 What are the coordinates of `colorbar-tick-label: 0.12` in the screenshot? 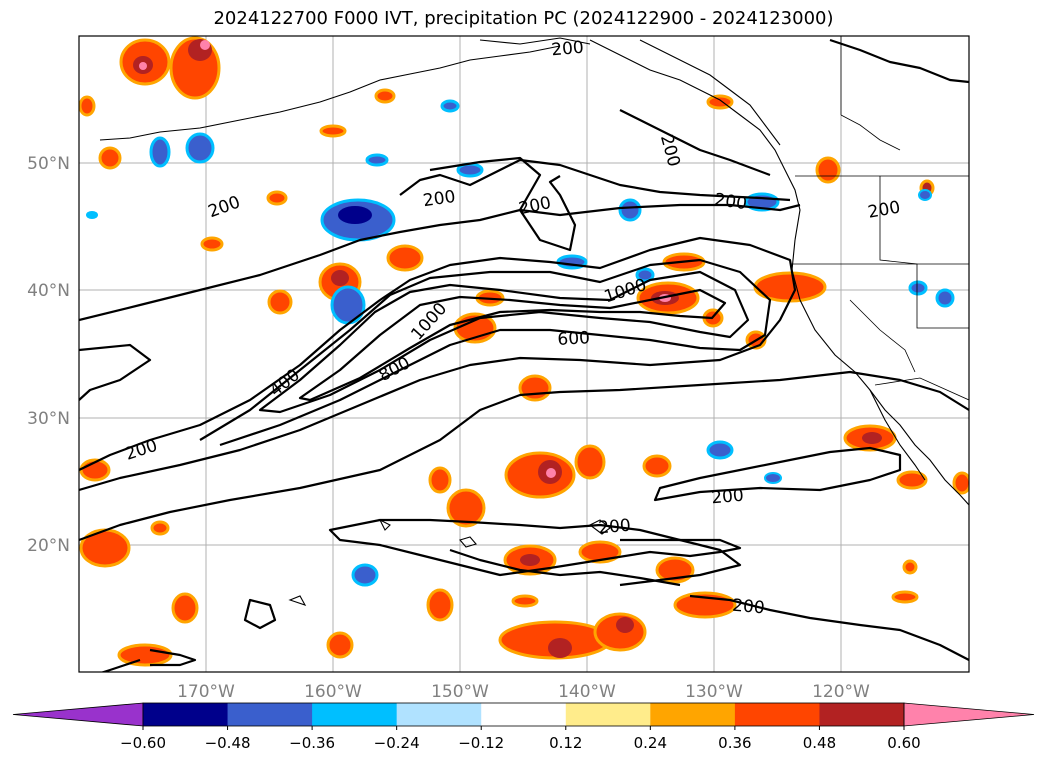 It's located at (565, 743).